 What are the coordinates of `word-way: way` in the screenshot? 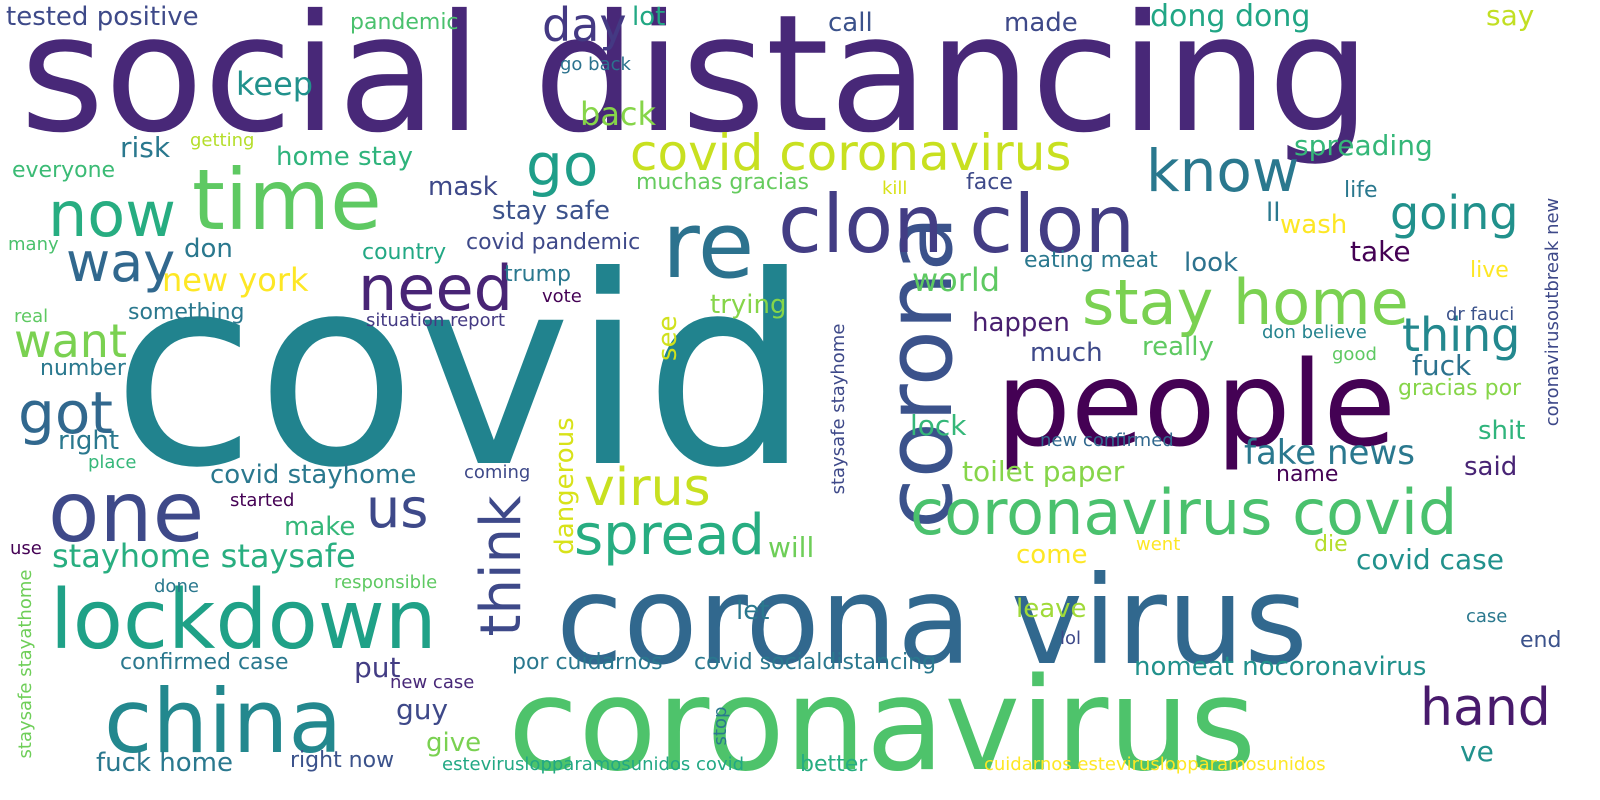 It's located at (121, 262).